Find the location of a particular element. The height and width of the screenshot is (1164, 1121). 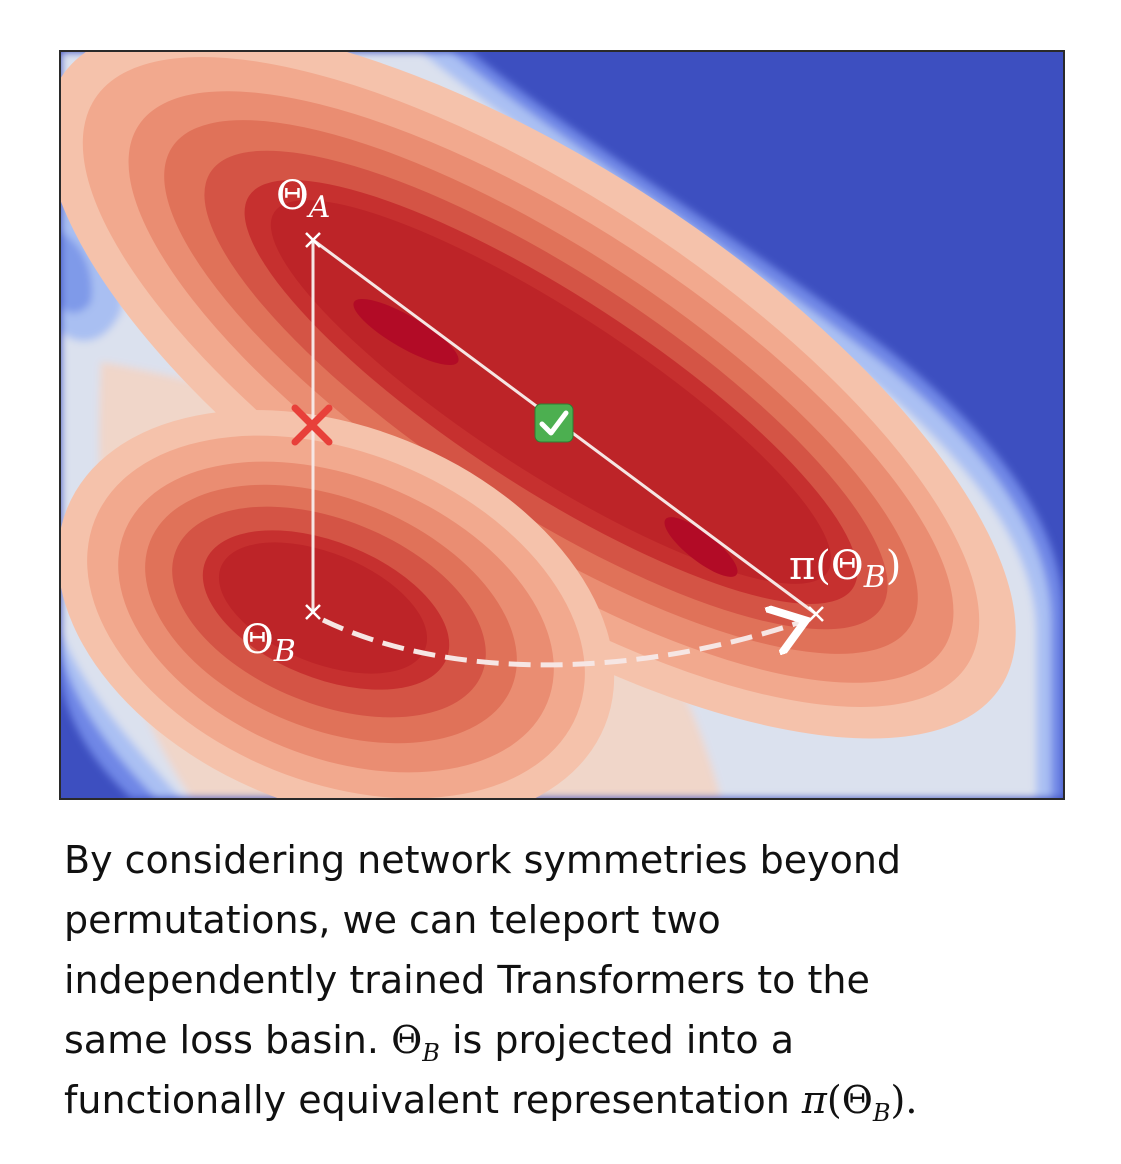

success-check-icon is located at coordinates (554, 423).